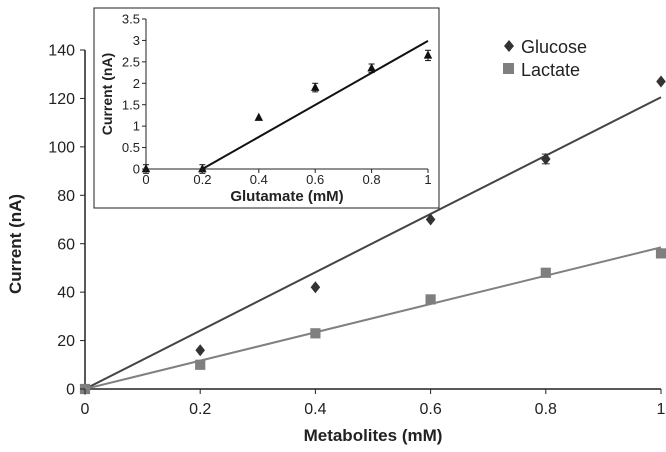 The width and height of the screenshot is (666, 452). I want to click on inset-x-tick-label: 0.6, so click(315, 179).